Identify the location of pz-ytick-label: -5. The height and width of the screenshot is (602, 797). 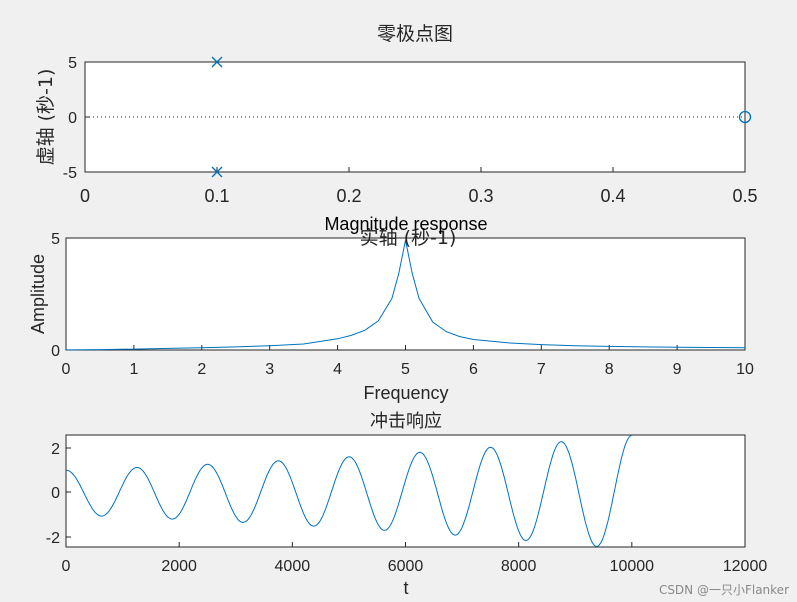
(70, 173).